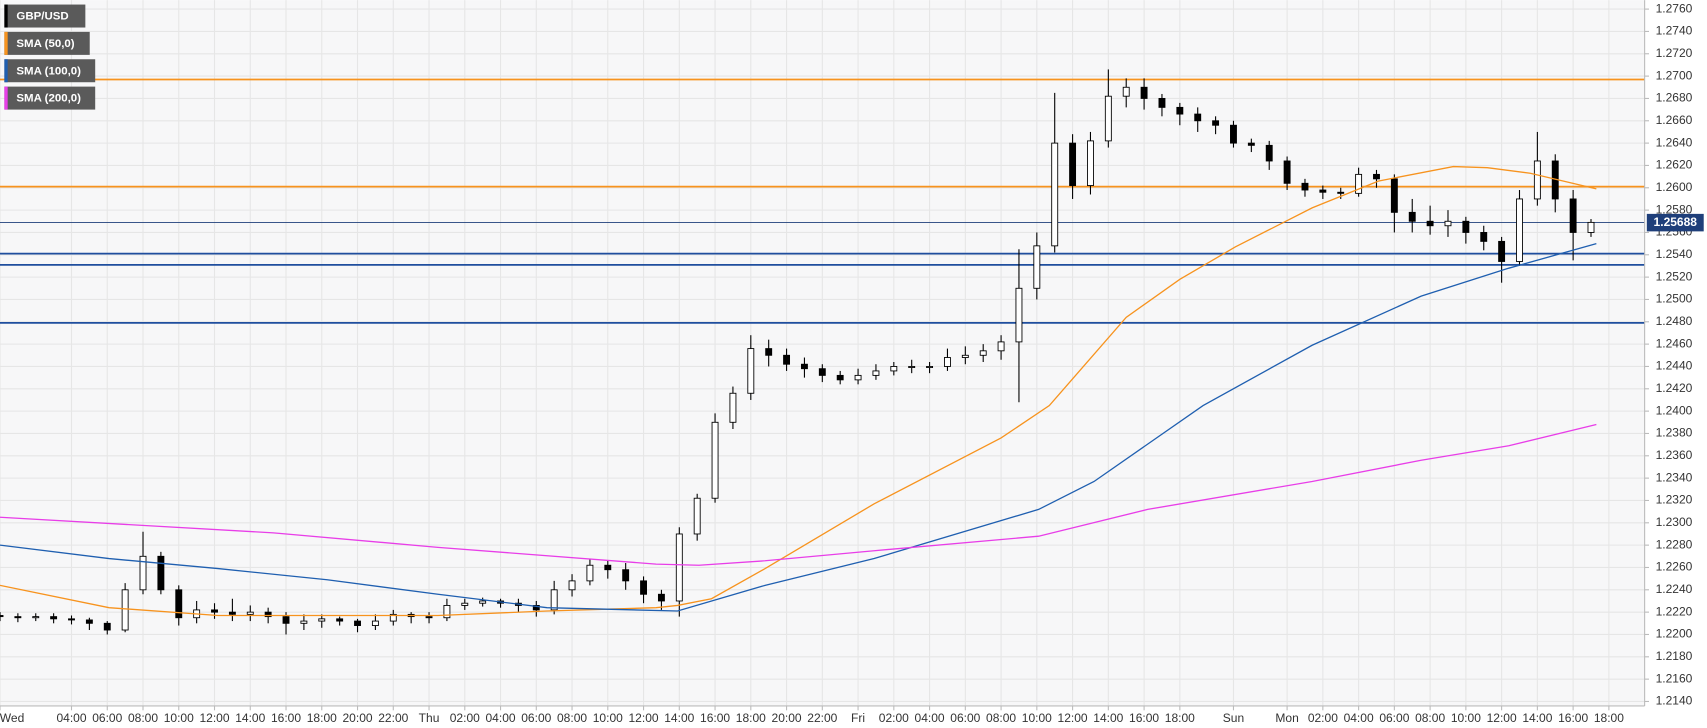 This screenshot has width=1707, height=728. I want to click on x-tick-label: 20:00, so click(787, 718).